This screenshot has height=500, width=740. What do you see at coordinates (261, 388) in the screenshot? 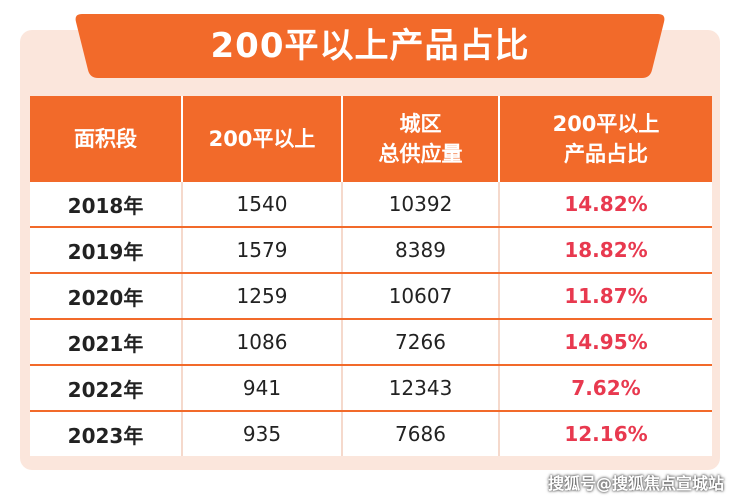
I see `cell-over-200: 941` at bounding box center [261, 388].